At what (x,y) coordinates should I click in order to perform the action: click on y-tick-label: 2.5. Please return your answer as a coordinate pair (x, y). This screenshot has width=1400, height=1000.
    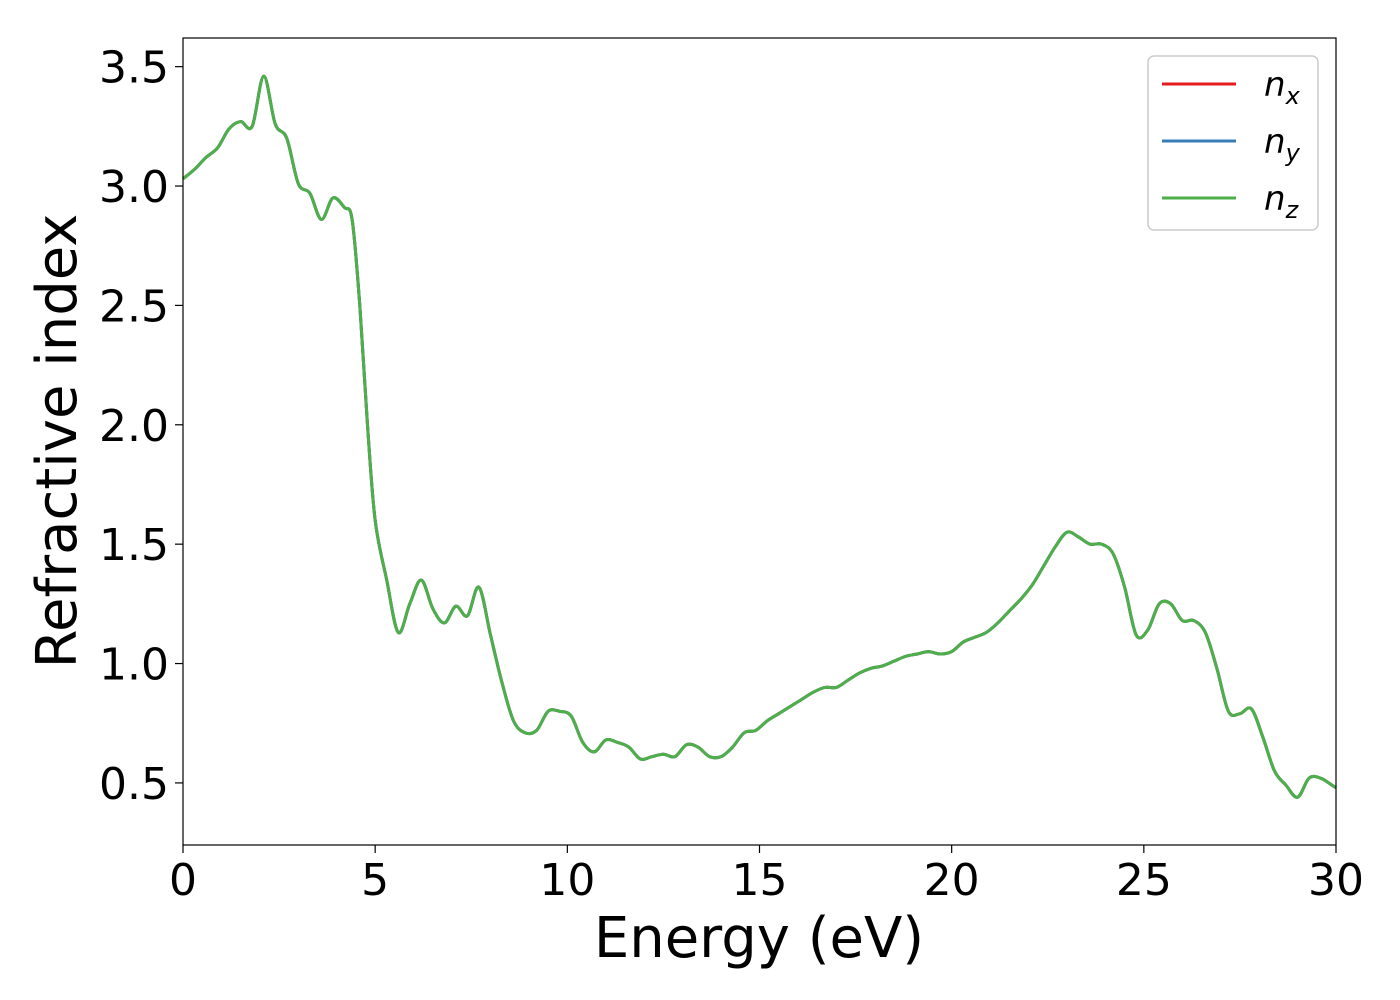
    Looking at the image, I should click on (134, 306).